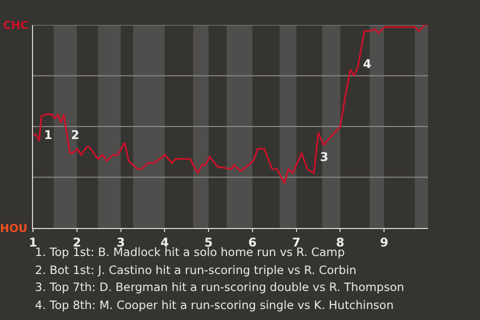  What do you see at coordinates (33, 242) in the screenshot?
I see `x-tick-label: 1` at bounding box center [33, 242].